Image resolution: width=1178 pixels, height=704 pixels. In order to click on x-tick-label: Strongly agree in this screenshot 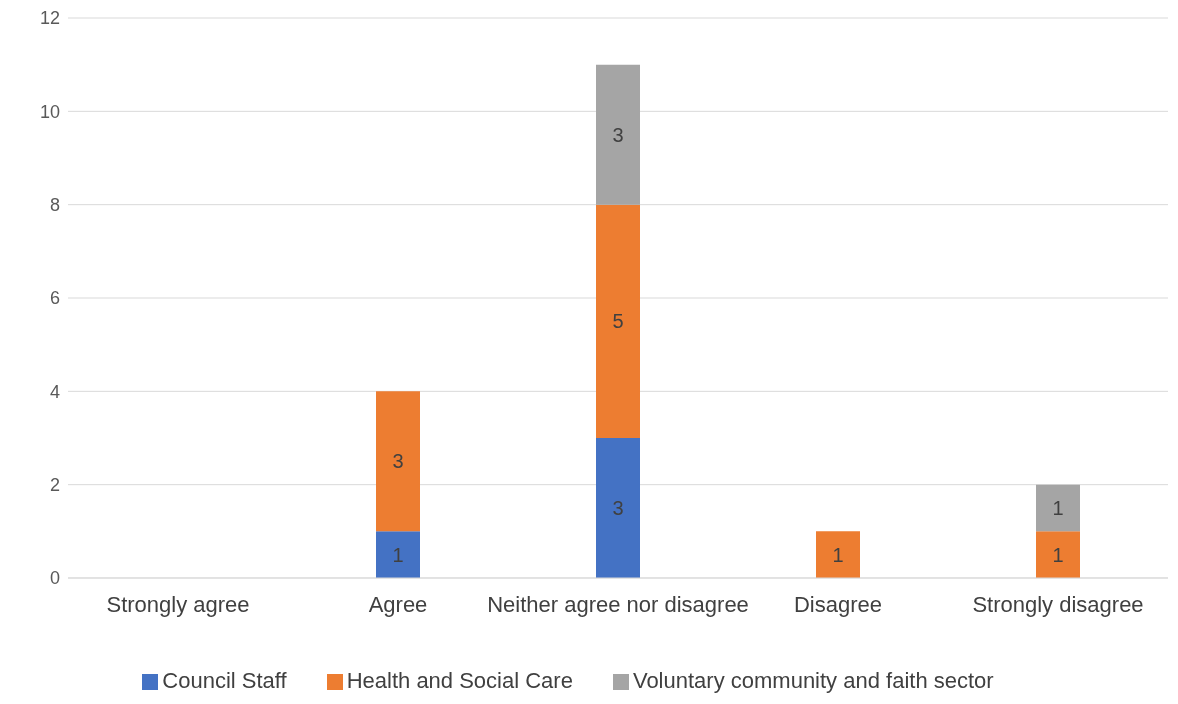, I will do `click(178, 604)`.